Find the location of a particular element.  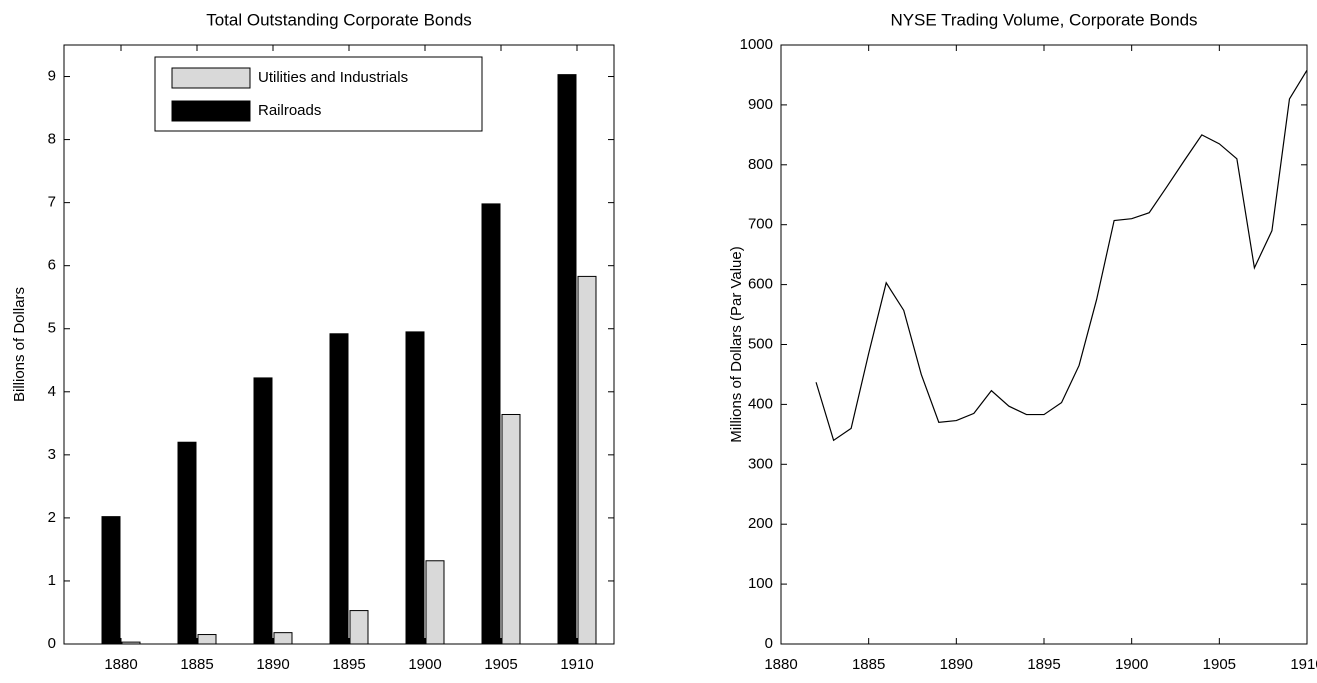

legend-label: Railroads is located at coordinates (289, 110).